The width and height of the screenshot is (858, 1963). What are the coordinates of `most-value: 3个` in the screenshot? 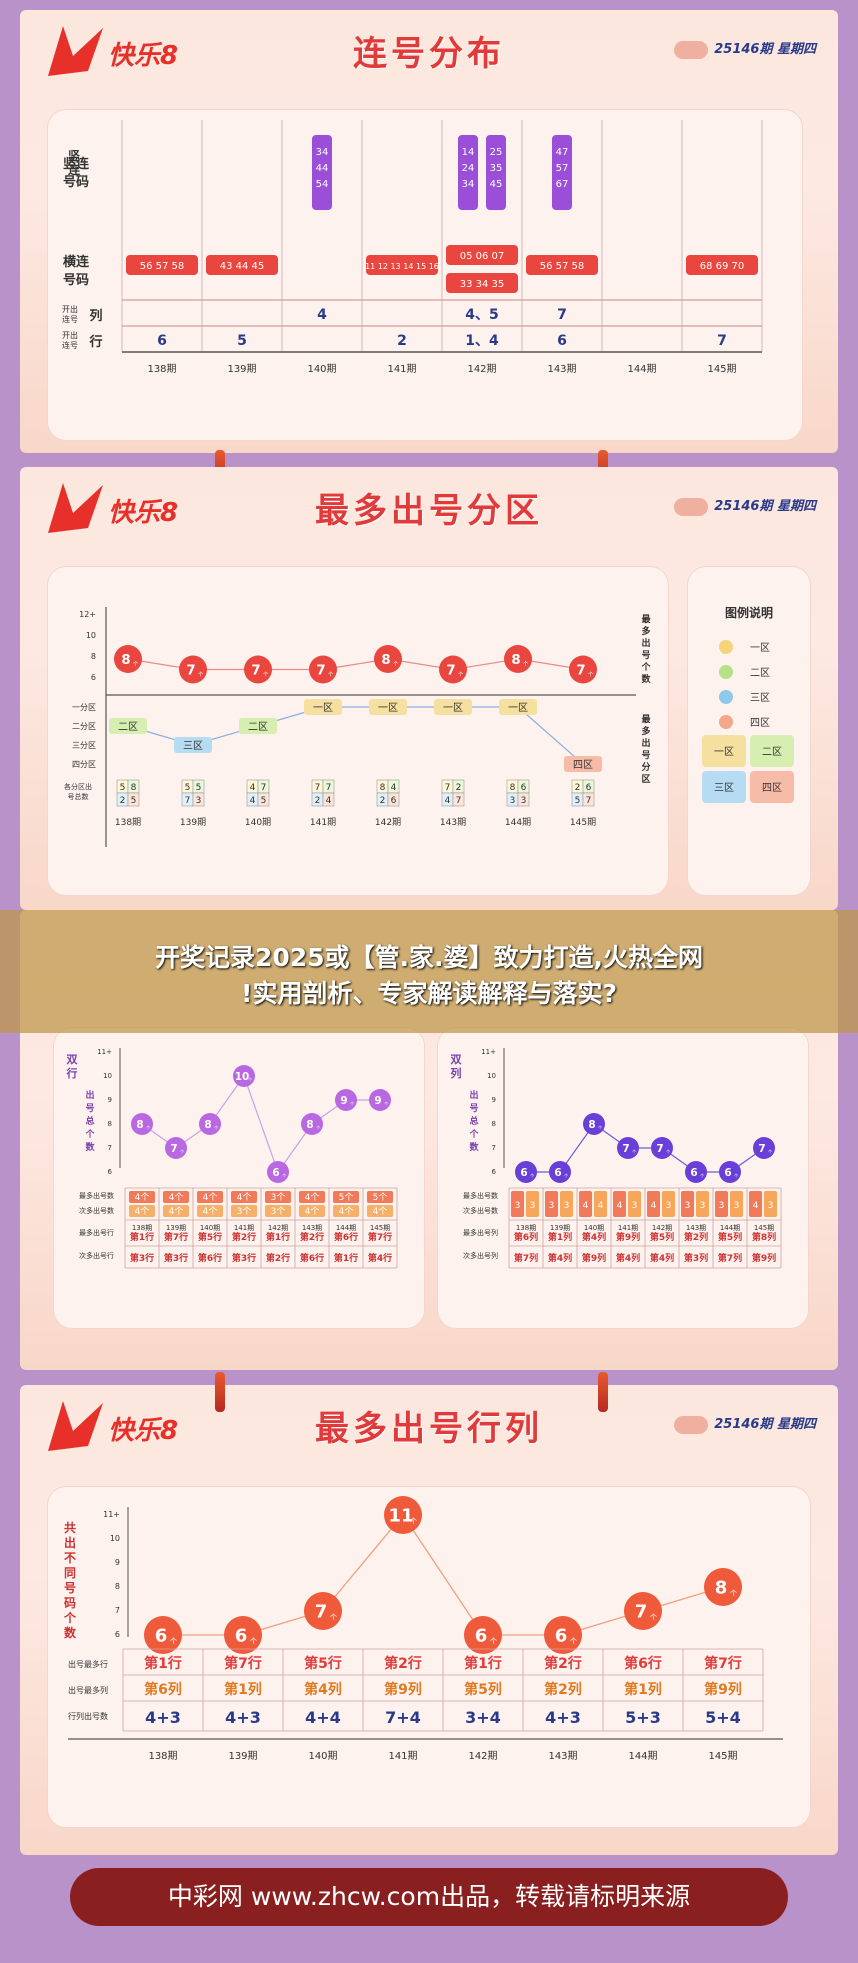 It's located at (278, 1197).